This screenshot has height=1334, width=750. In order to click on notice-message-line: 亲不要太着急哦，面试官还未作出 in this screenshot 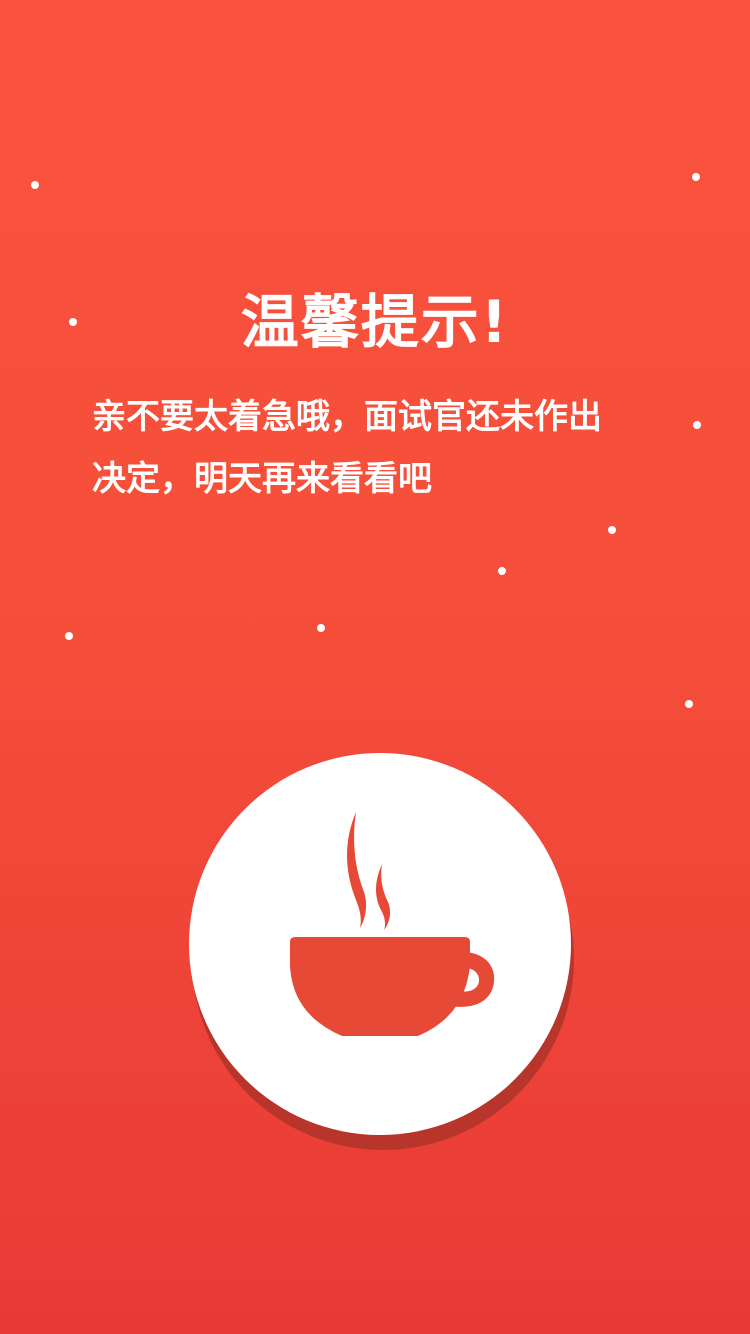, I will do `click(347, 417)`.